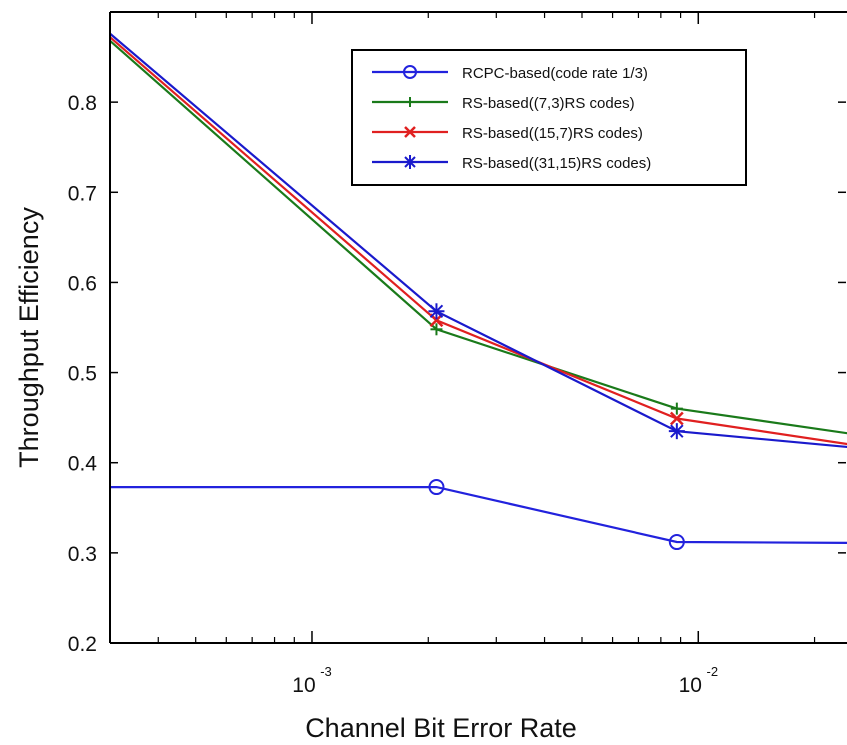 The height and width of the screenshot is (745, 847). What do you see at coordinates (441, 728) in the screenshot?
I see `x-axis-label: Channel Bit Error Rate` at bounding box center [441, 728].